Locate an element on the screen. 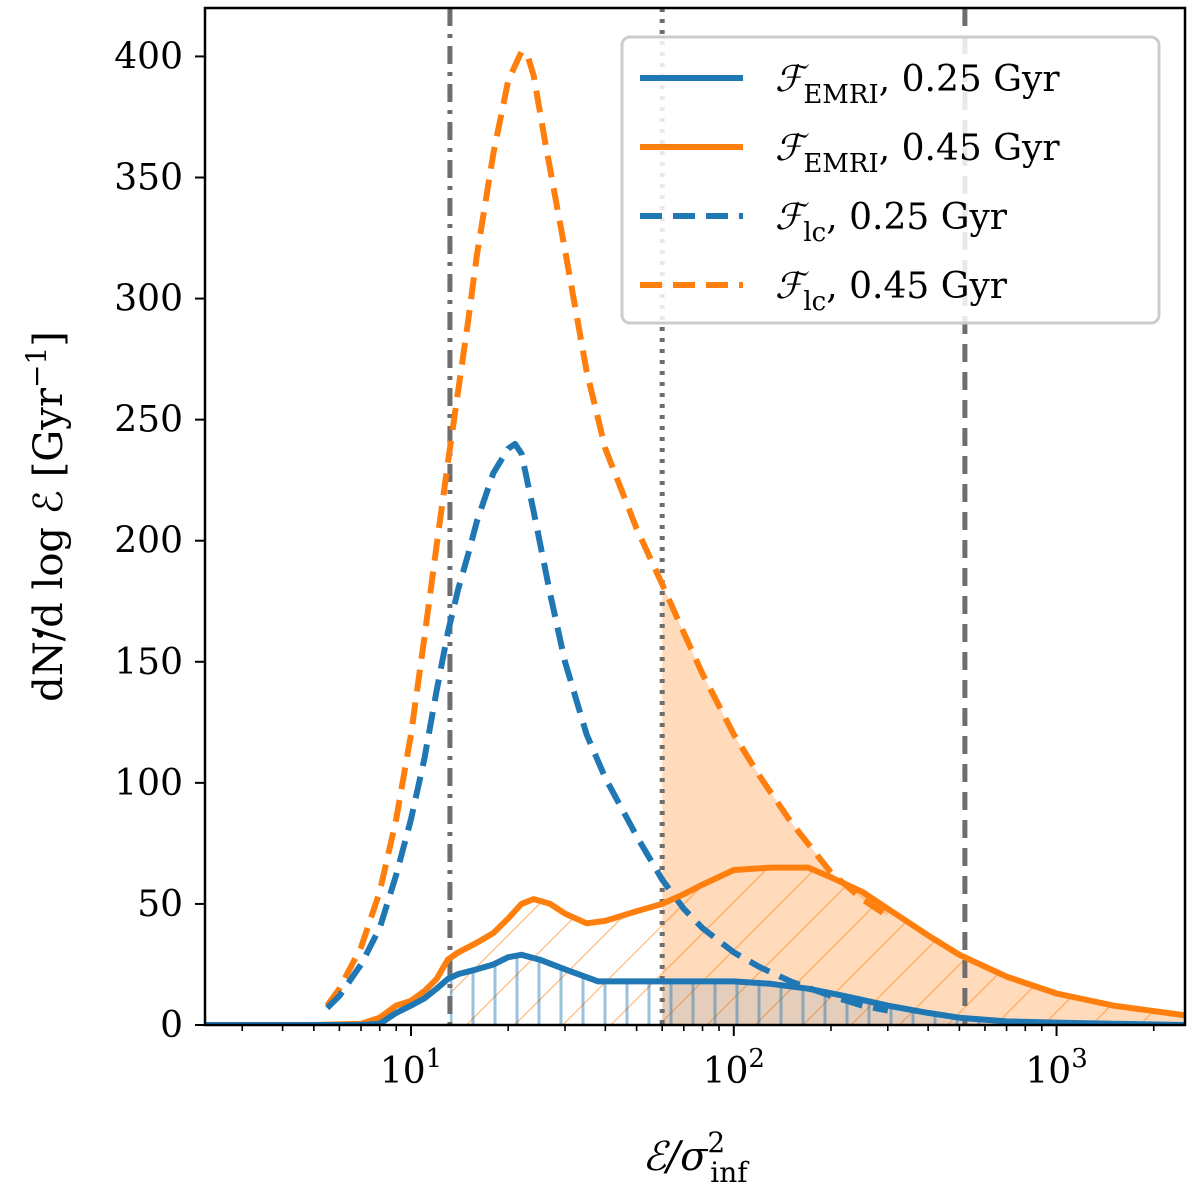 This screenshot has width=1200, height=1201. x-axis-label: ℰ/σ2 inf is located at coordinates (696, 1157).